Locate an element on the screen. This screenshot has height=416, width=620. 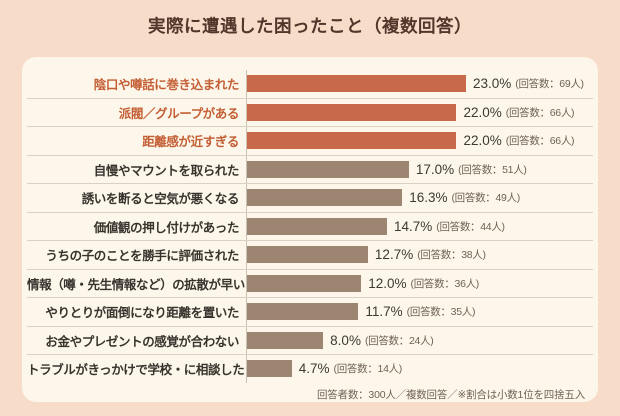
percent-value: 12.0% is located at coordinates (387, 283).